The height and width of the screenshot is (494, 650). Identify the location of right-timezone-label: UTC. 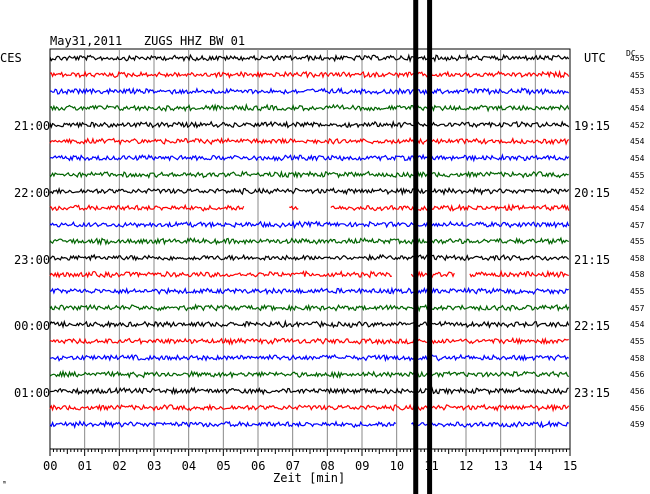
(595, 58).